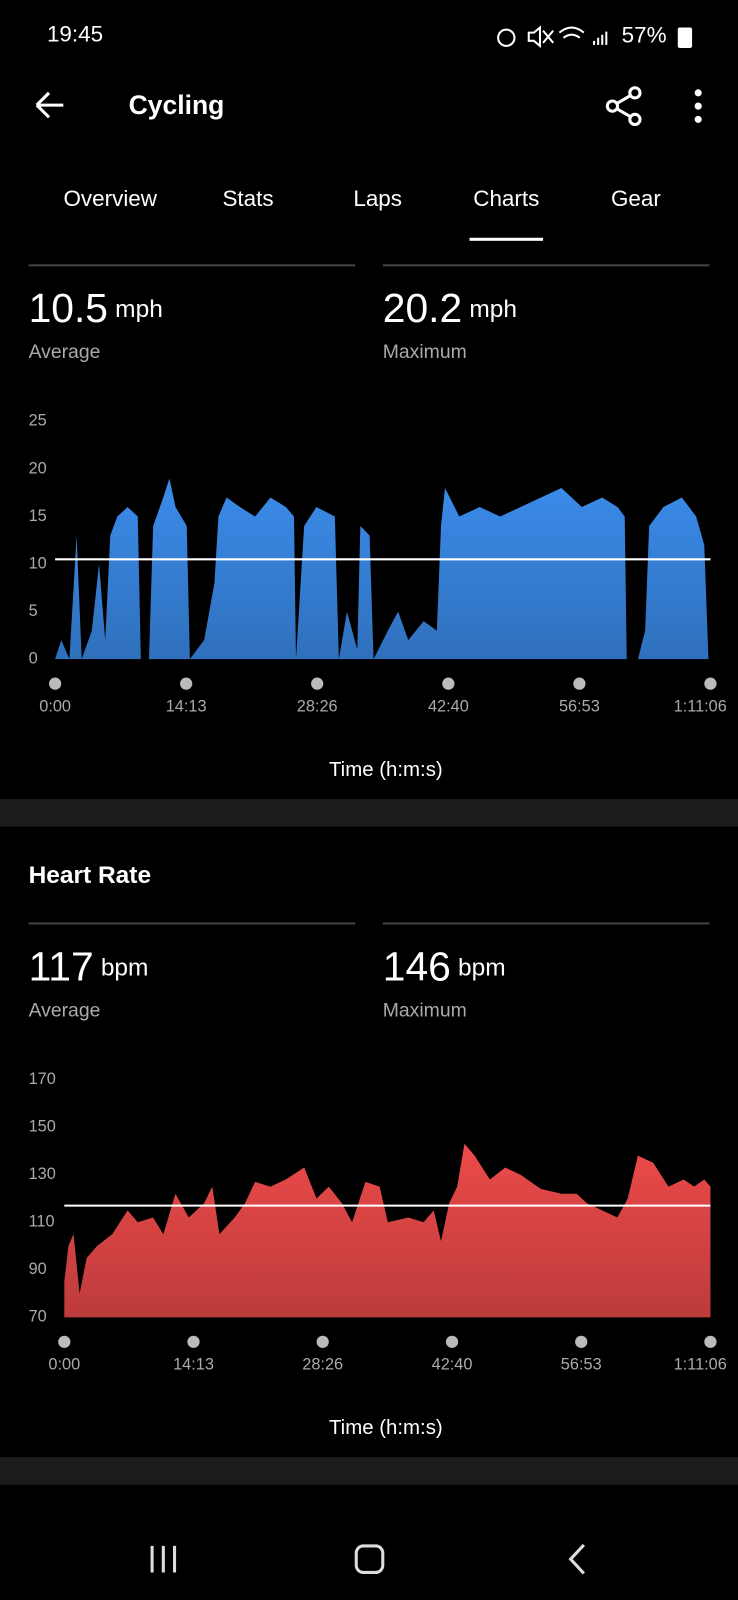  I want to click on battery-percent: 57%, so click(644, 35).